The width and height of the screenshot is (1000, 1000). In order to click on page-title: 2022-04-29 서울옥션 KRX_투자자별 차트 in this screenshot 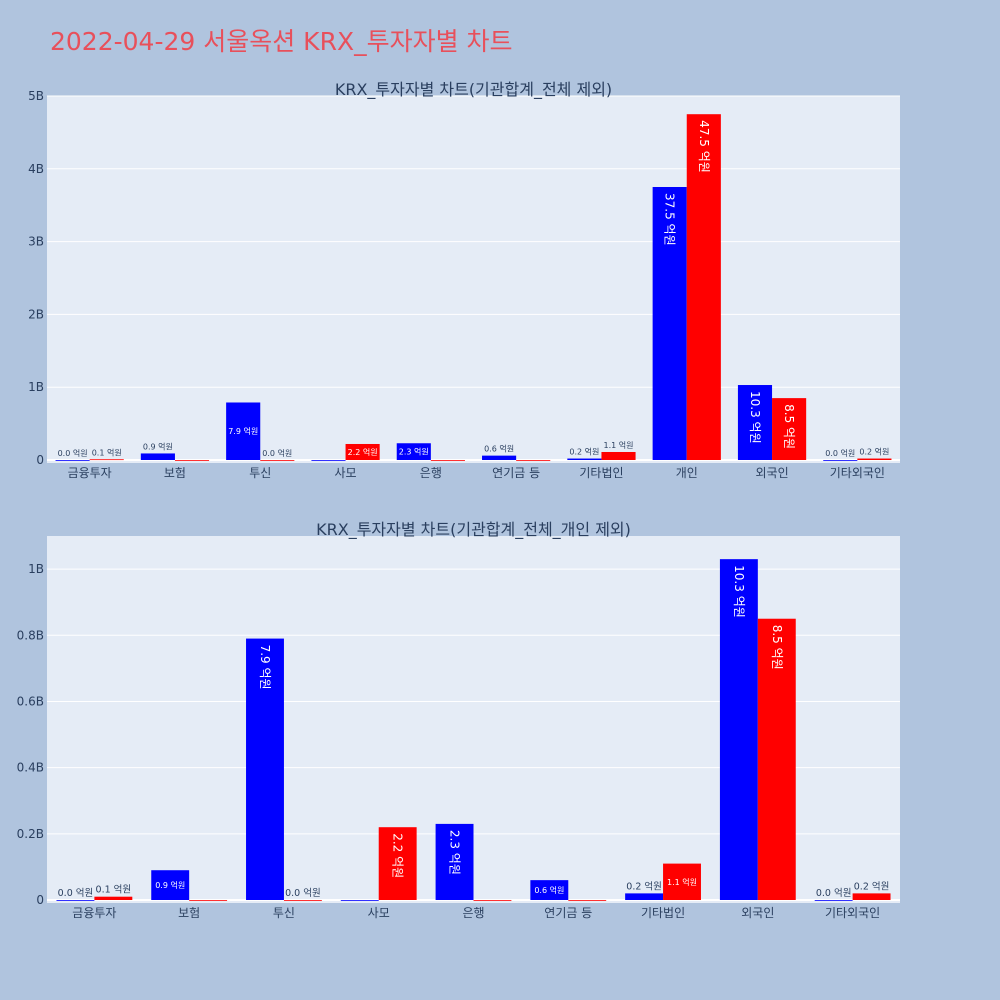, I will do `click(281, 41)`.